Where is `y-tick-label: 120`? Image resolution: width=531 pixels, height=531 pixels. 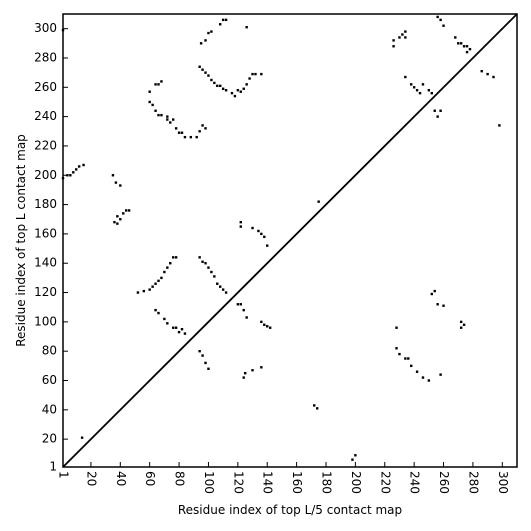 y-tick-label: 120 is located at coordinates (45, 292).